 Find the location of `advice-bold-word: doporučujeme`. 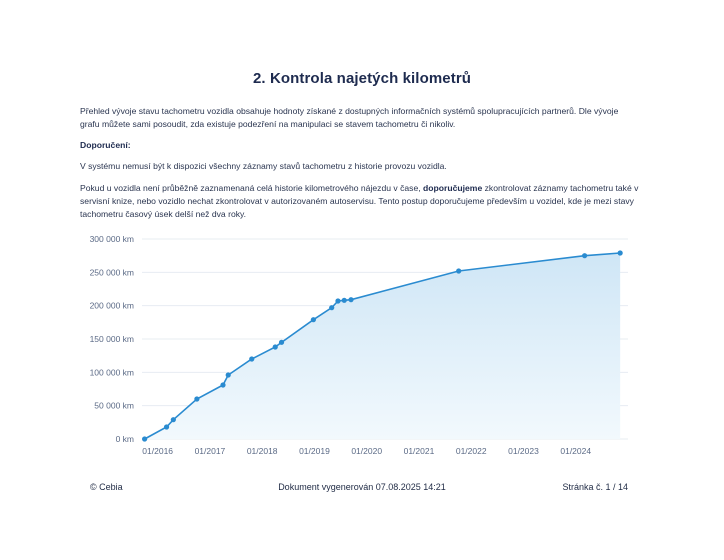

advice-bold-word: doporučujeme is located at coordinates (453, 188).